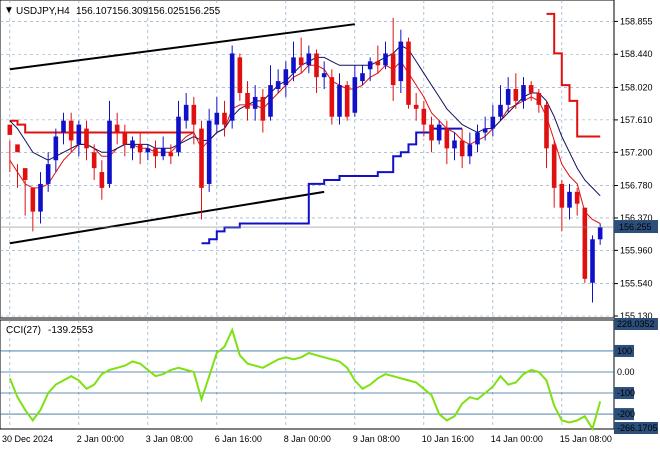 The image size is (660, 450). I want to click on time-label: 30 Dec 2024, so click(27, 439).